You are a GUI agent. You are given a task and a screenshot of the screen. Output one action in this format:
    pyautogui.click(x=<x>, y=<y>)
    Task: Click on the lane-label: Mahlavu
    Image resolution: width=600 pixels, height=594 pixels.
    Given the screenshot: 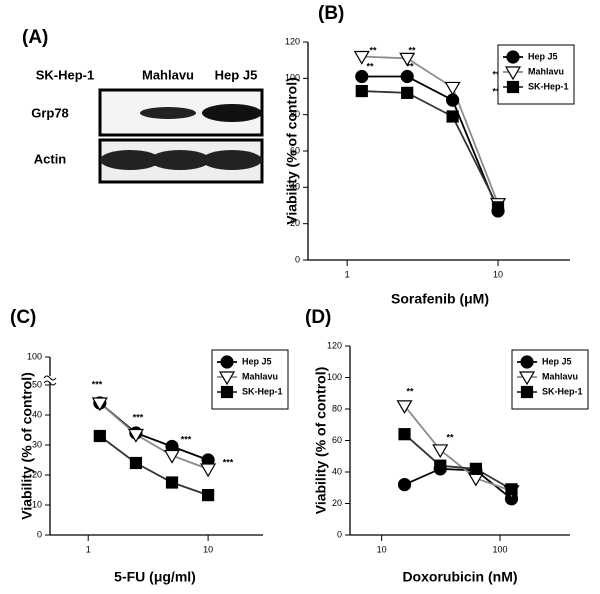 What is the action you would take?
    pyautogui.click(x=168, y=74)
    